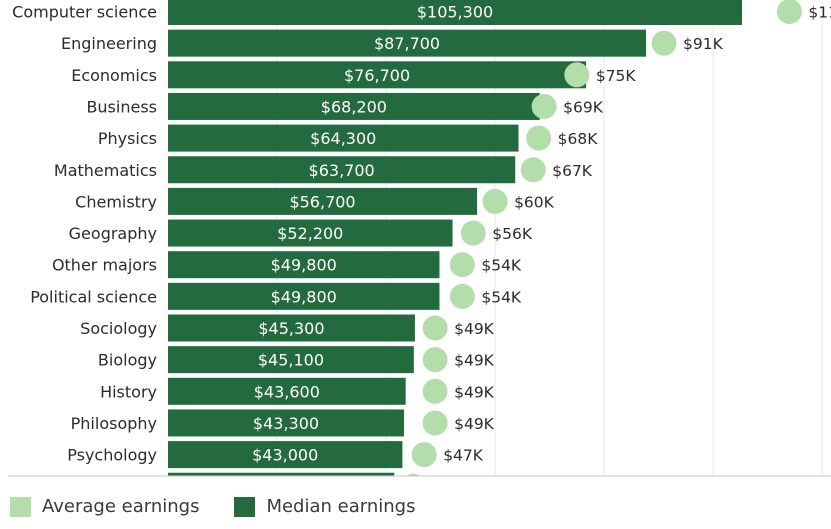 The width and height of the screenshot is (831, 529). What do you see at coordinates (578, 139) in the screenshot?
I see `average-value-label: $68K` at bounding box center [578, 139].